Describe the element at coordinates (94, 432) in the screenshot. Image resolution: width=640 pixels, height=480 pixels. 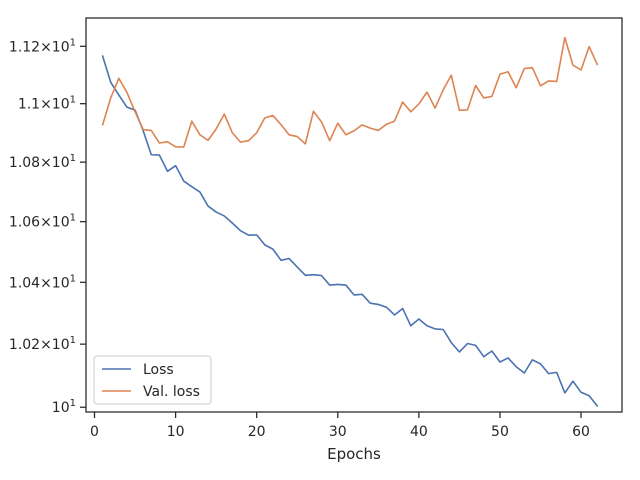
I see `x-tick-label: 0` at that location.